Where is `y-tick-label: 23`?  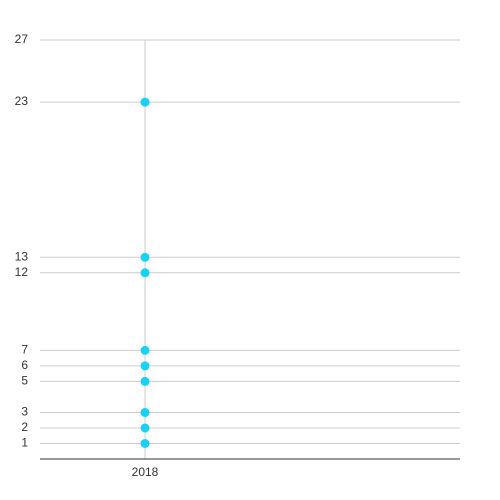
y-tick-label: 23 is located at coordinates (22, 101).